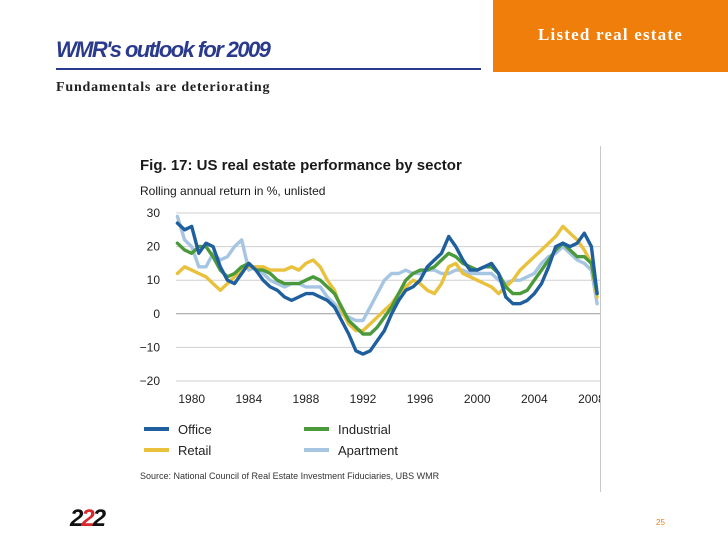 The height and width of the screenshot is (546, 728). I want to click on slide-title: WMR's outlook for 2009, so click(163, 49).